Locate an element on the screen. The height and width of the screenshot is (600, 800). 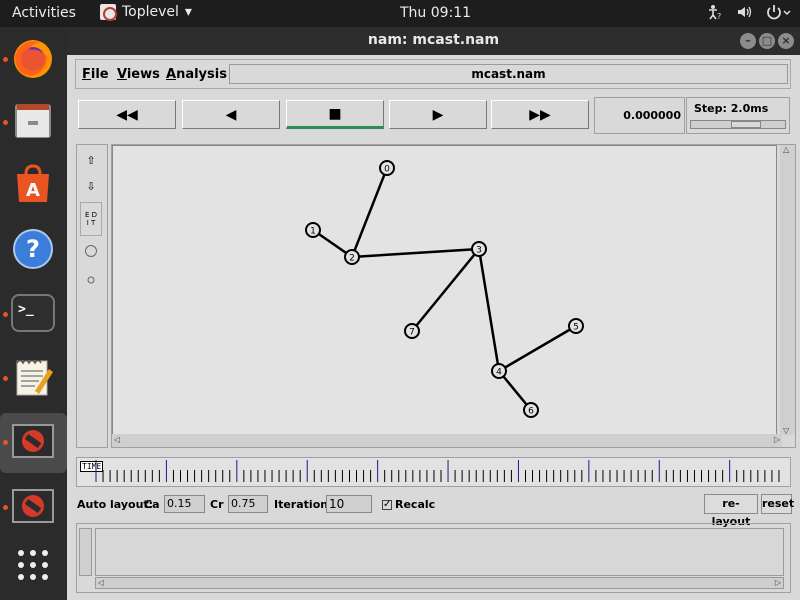
annotation-list is located at coordinates (439, 552).